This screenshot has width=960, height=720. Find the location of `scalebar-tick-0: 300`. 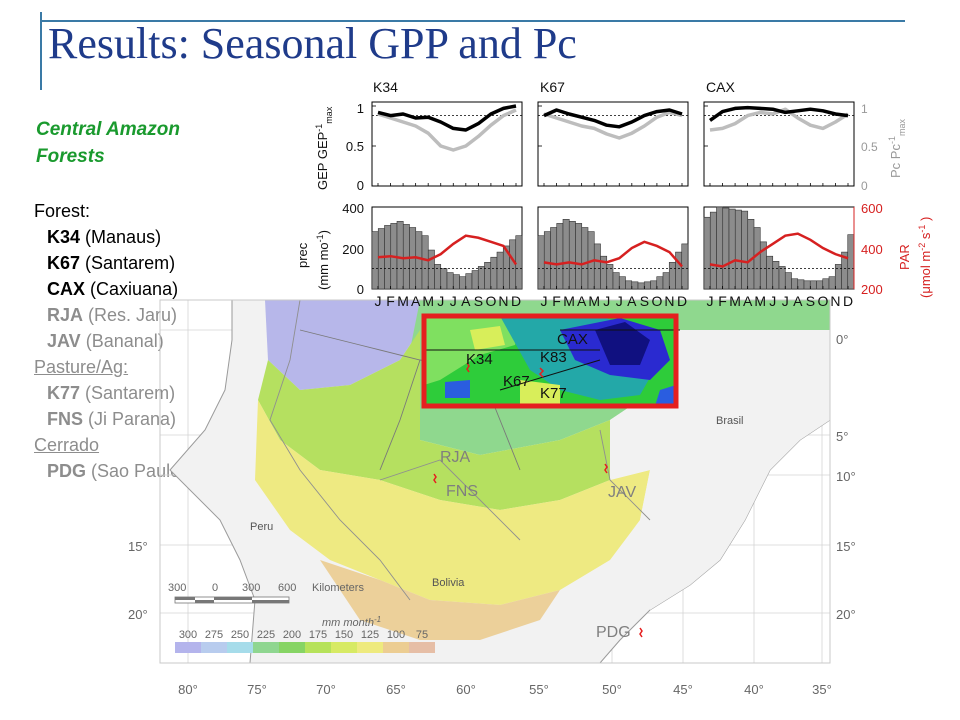

scalebar-tick-0: 300 is located at coordinates (177, 588).